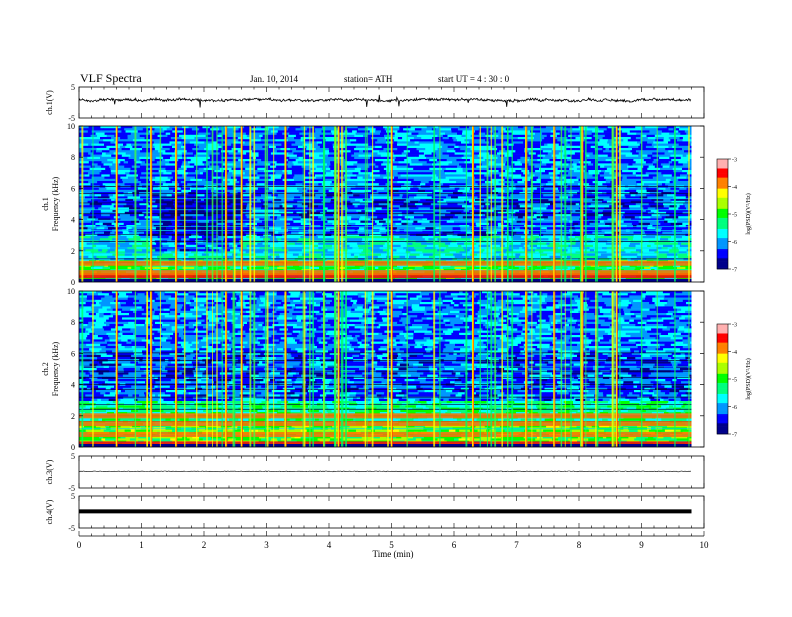 The height and width of the screenshot is (617, 792). I want to click on ch1-spectrogram-colorbar-tick--6: -6, so click(734, 243).